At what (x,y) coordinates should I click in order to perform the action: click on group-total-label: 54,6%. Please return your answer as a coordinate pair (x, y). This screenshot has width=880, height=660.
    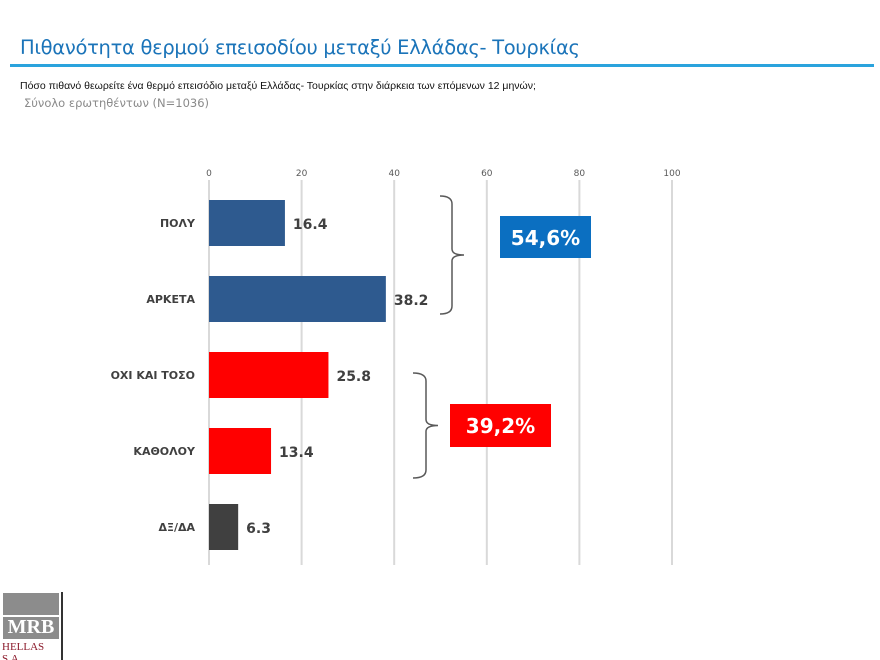
    Looking at the image, I should click on (545, 238).